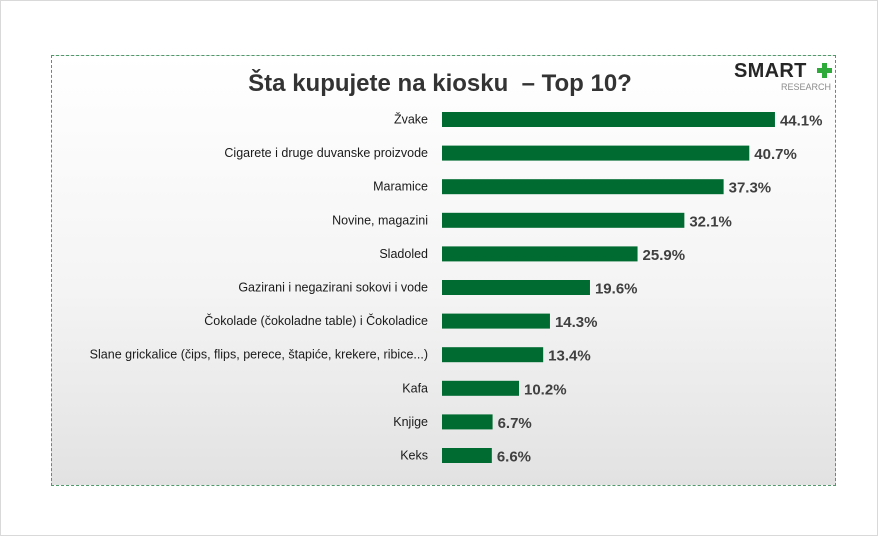 This screenshot has height=536, width=878. I want to click on category-label: Cigarete i druge duvanske proizvode, so click(326, 153).